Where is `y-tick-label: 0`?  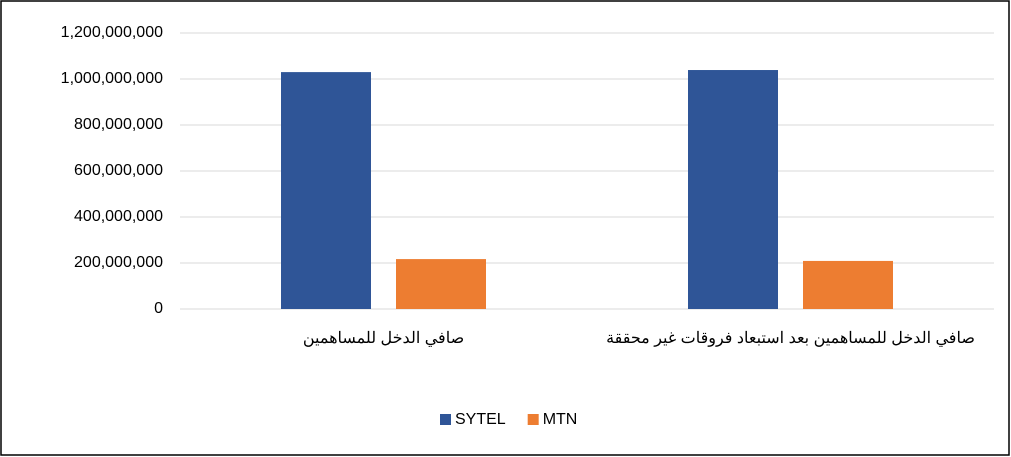
y-tick-label: 0 is located at coordinates (158, 308).